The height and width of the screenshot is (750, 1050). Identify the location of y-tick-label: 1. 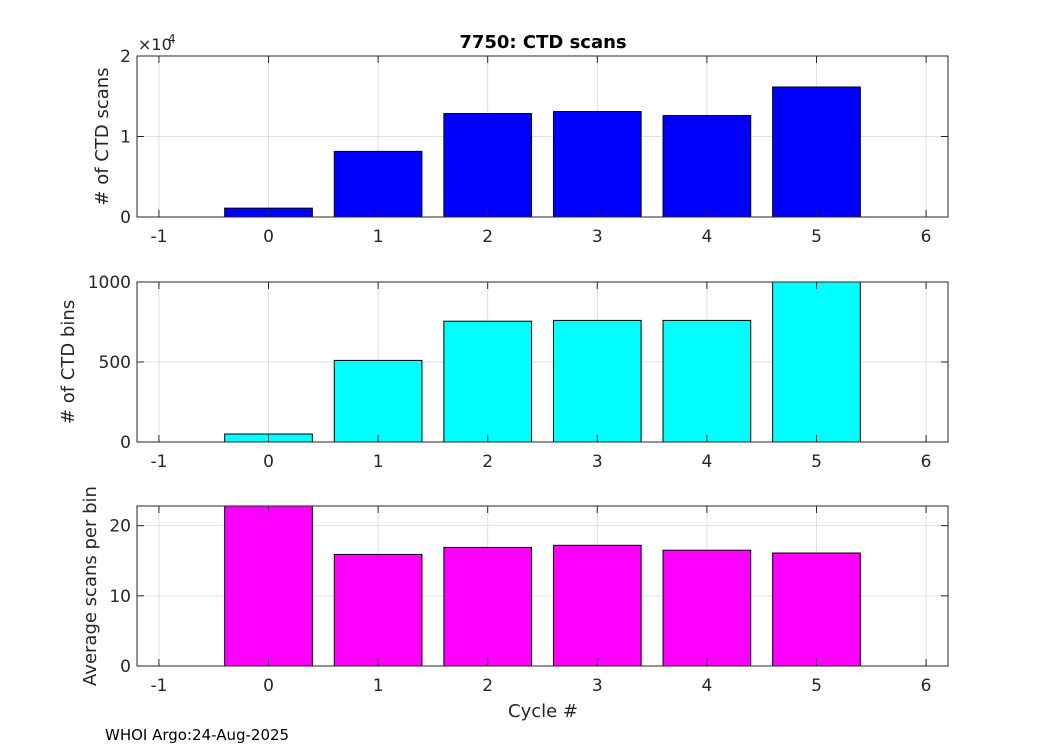
(125, 138).